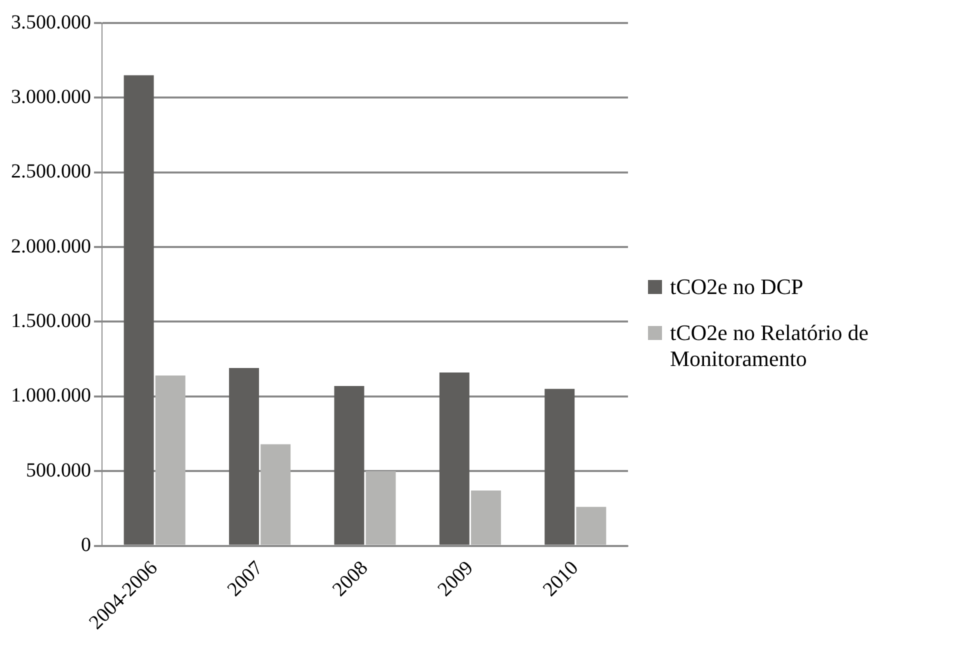  What do you see at coordinates (86, 545) in the screenshot?
I see `y-tick-label: 0` at bounding box center [86, 545].